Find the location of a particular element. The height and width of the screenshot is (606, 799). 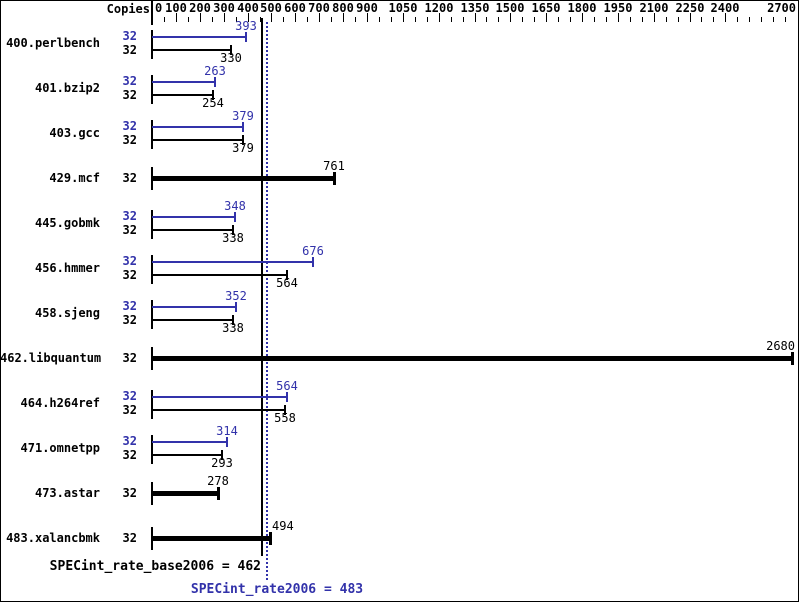

axis-label: 0 is located at coordinates (159, 8).